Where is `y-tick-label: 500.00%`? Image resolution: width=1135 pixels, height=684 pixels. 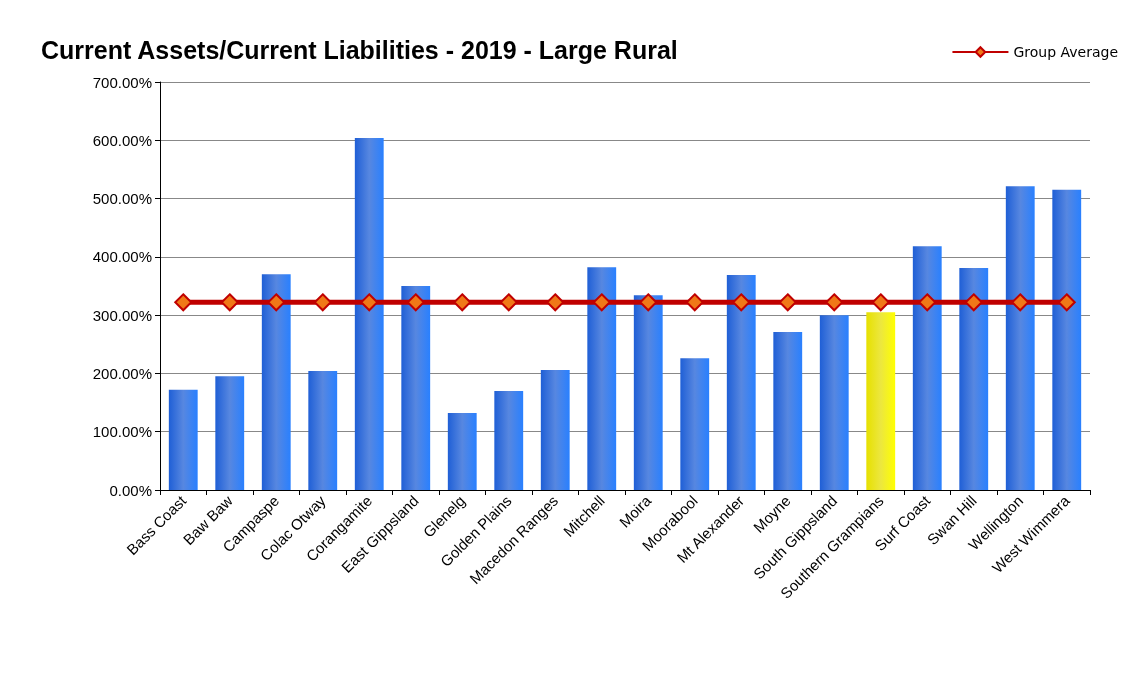 y-tick-label: 500.00% is located at coordinates (122, 199).